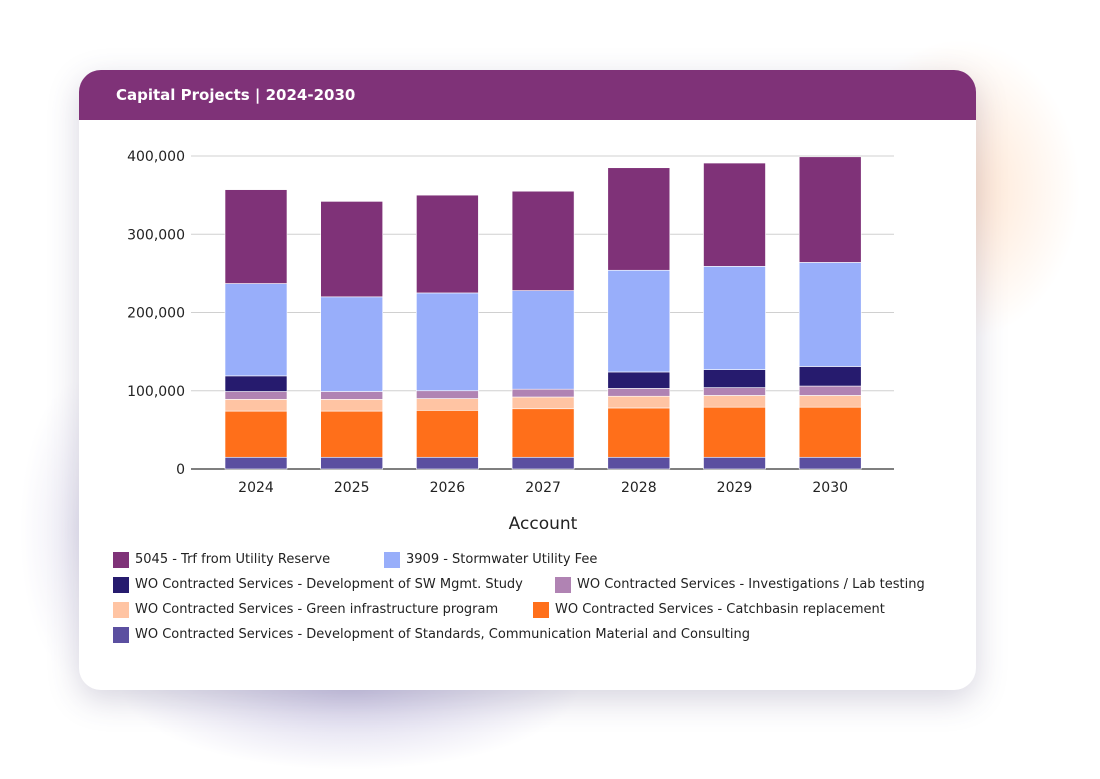 Image resolution: width=1100 pixels, height=779 pixels. I want to click on y-tick-label: 400,000, so click(156, 157).